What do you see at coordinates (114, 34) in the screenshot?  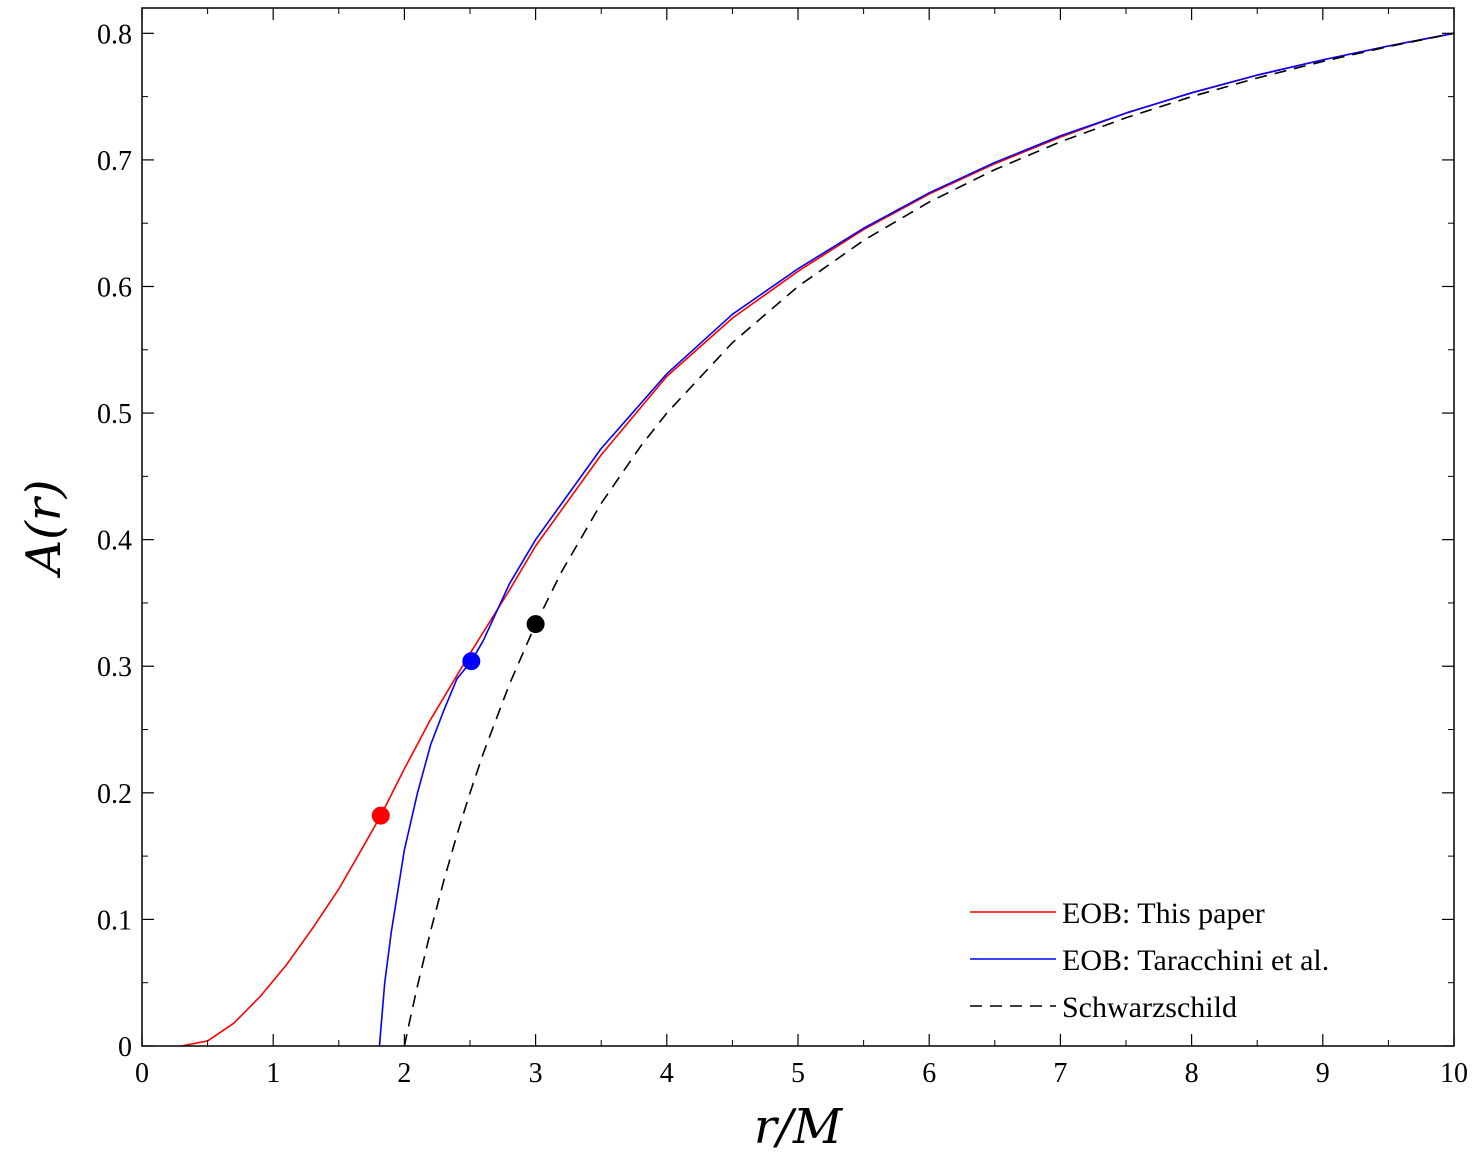 I see `y-tick-label: 0.8` at bounding box center [114, 34].